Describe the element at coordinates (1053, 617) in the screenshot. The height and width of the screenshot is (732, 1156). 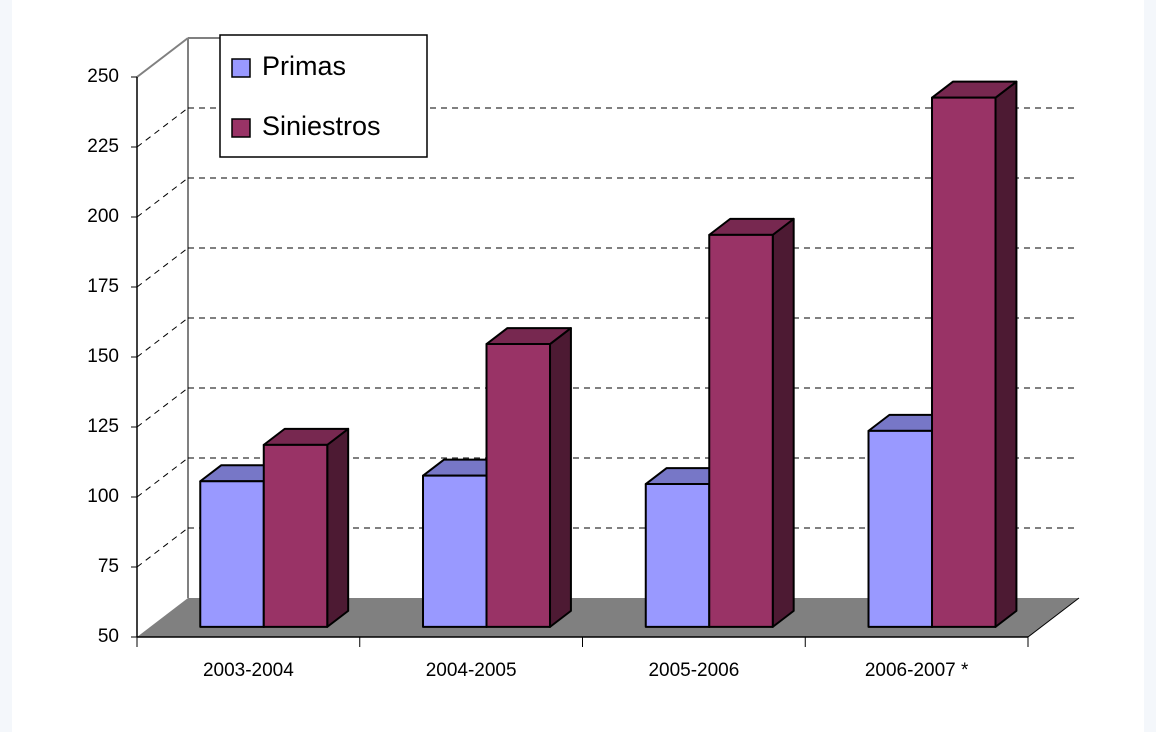
I see `floor-edge` at that location.